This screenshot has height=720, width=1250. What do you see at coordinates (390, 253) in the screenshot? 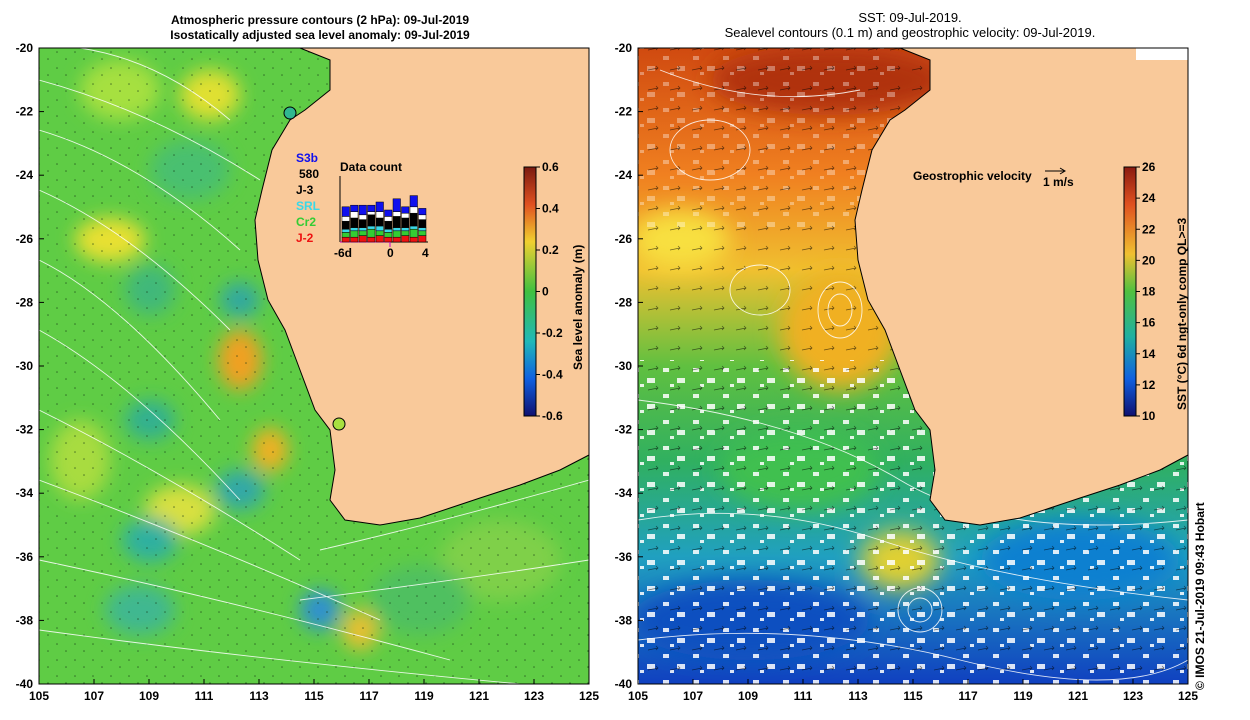
I see `hist-label-zero: 0` at bounding box center [390, 253].